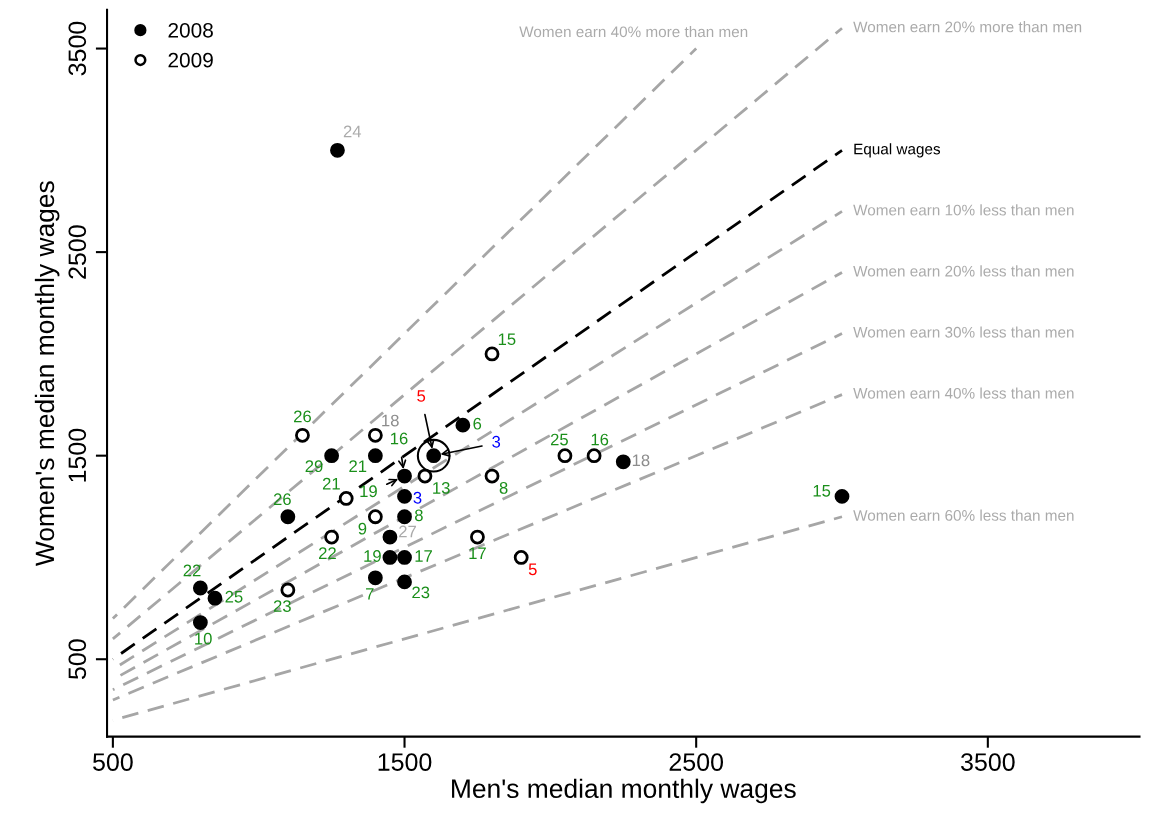  Describe the element at coordinates (963, 210) in the screenshot. I see `series-label: Women earn 10% less than men` at that location.